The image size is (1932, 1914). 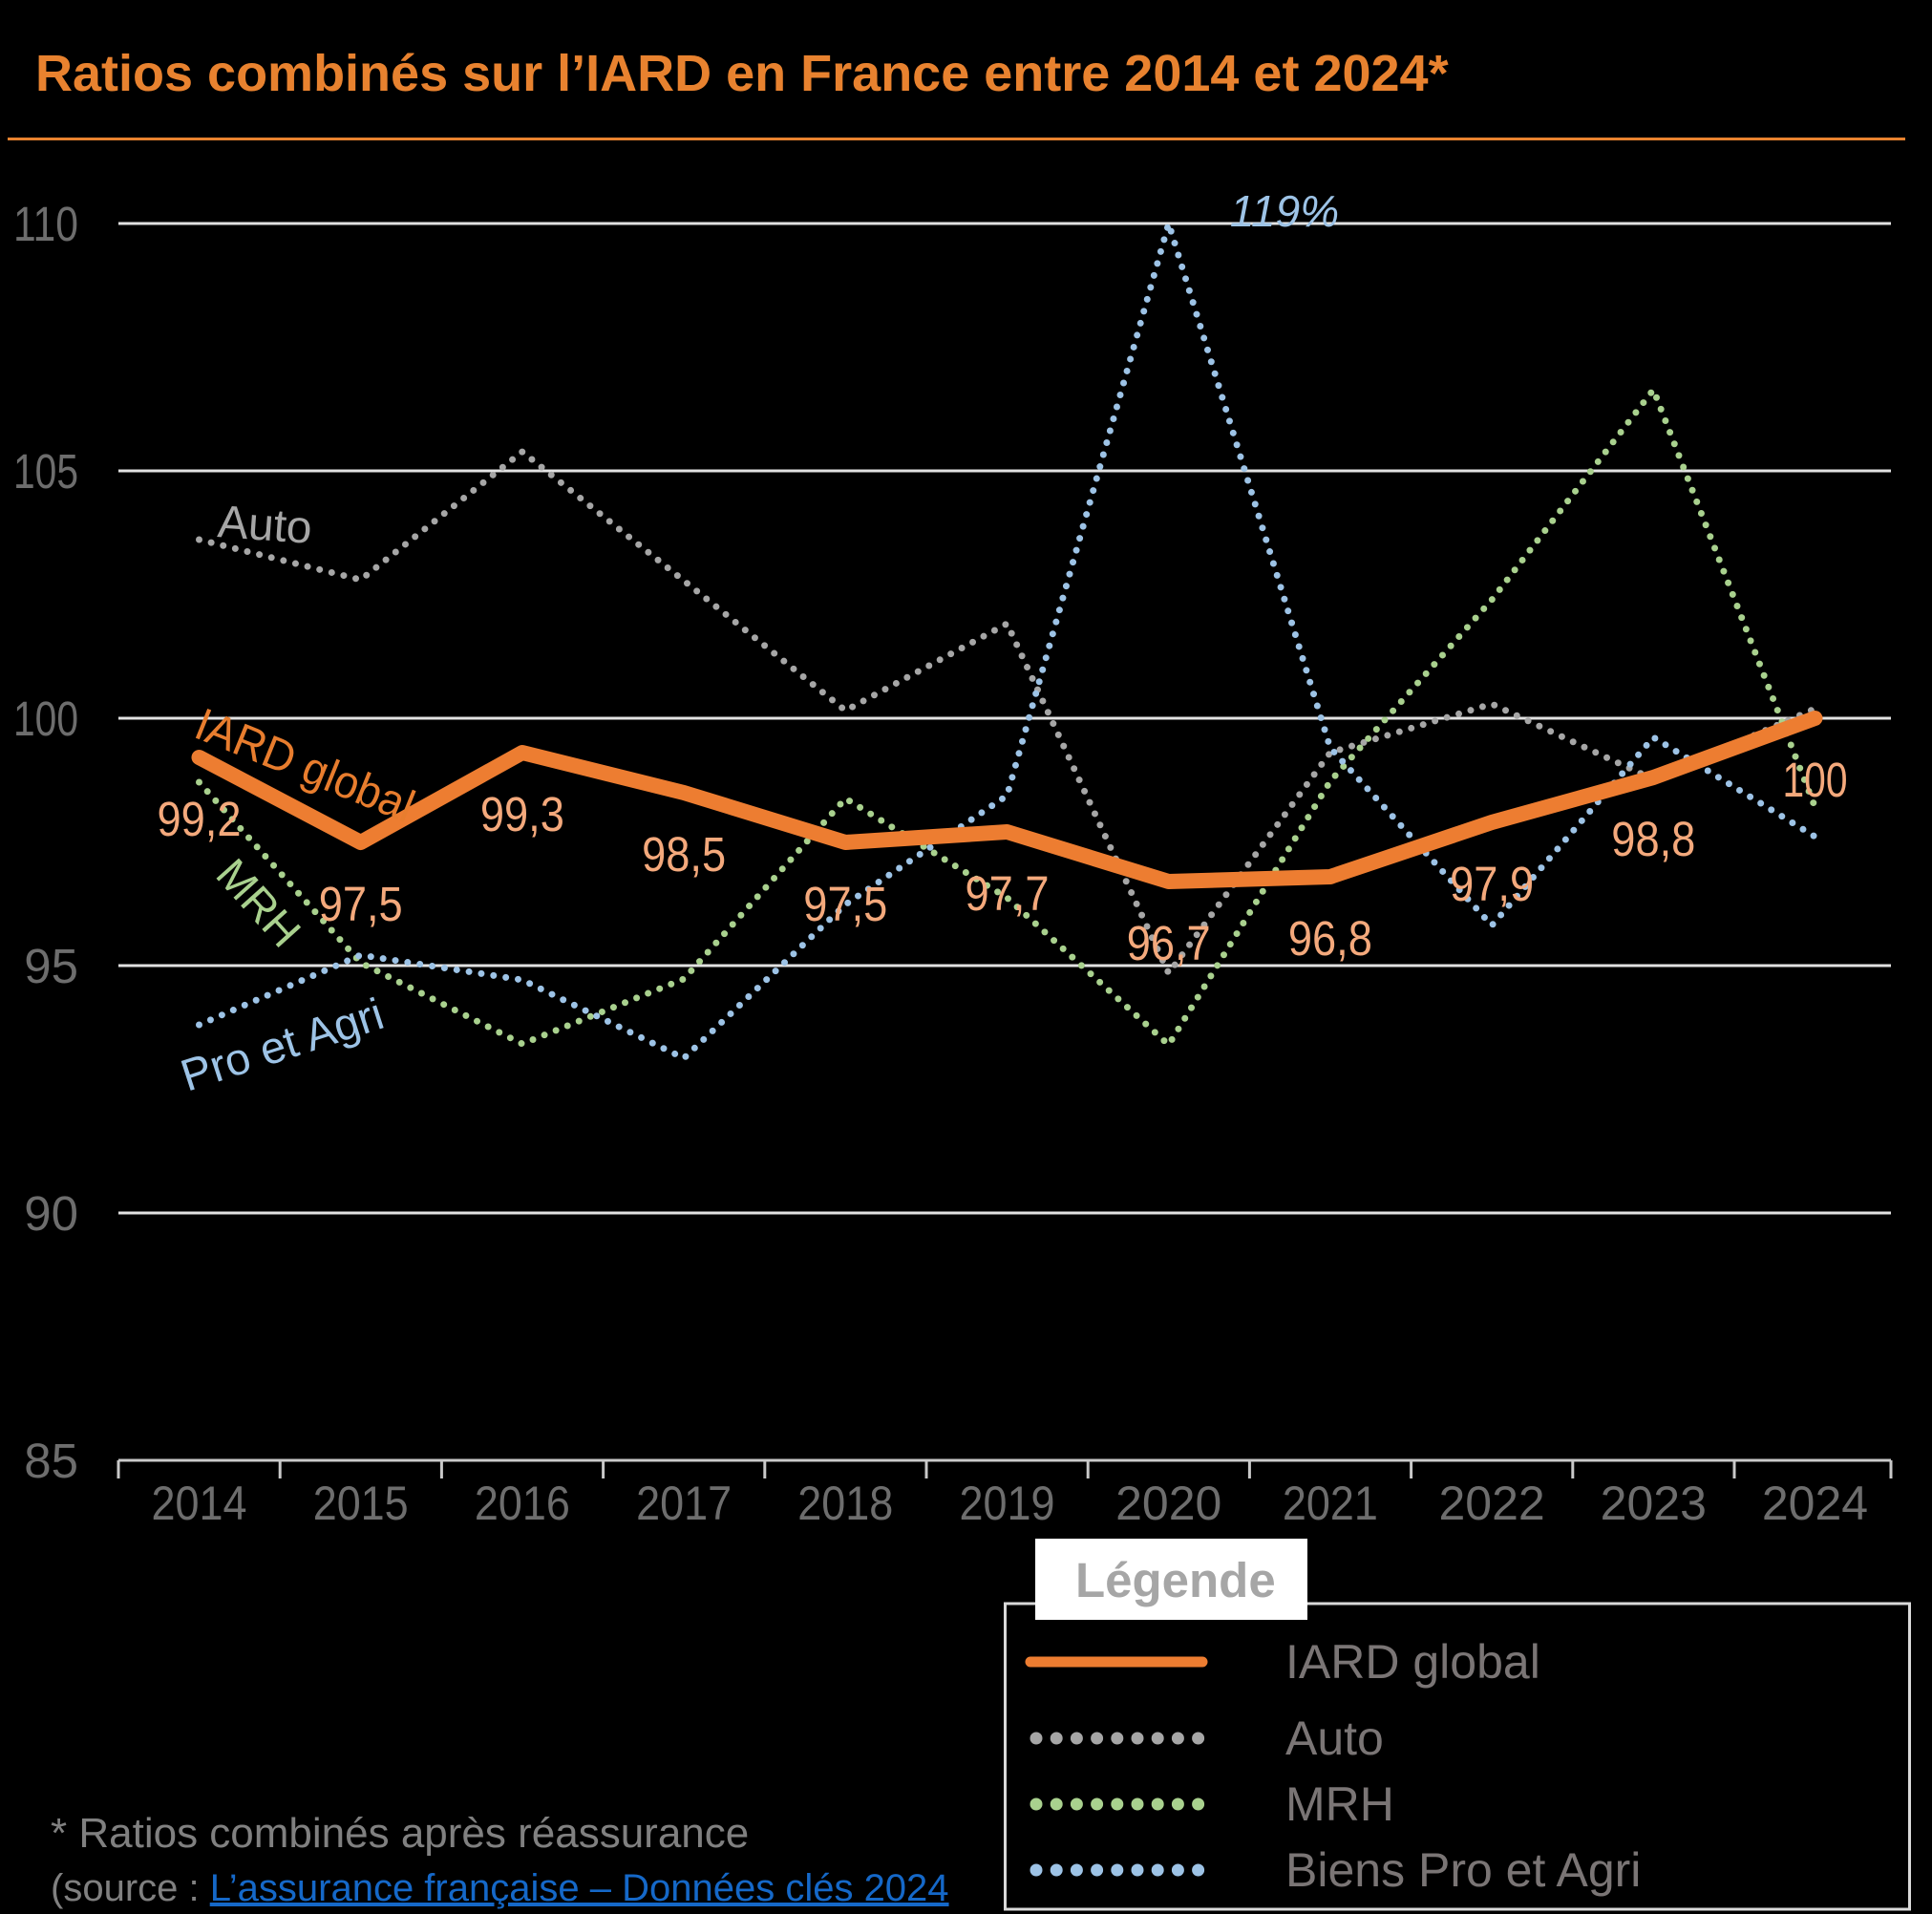 What do you see at coordinates (1169, 943) in the screenshot?
I see `svg-text: 96,7` at bounding box center [1169, 943].